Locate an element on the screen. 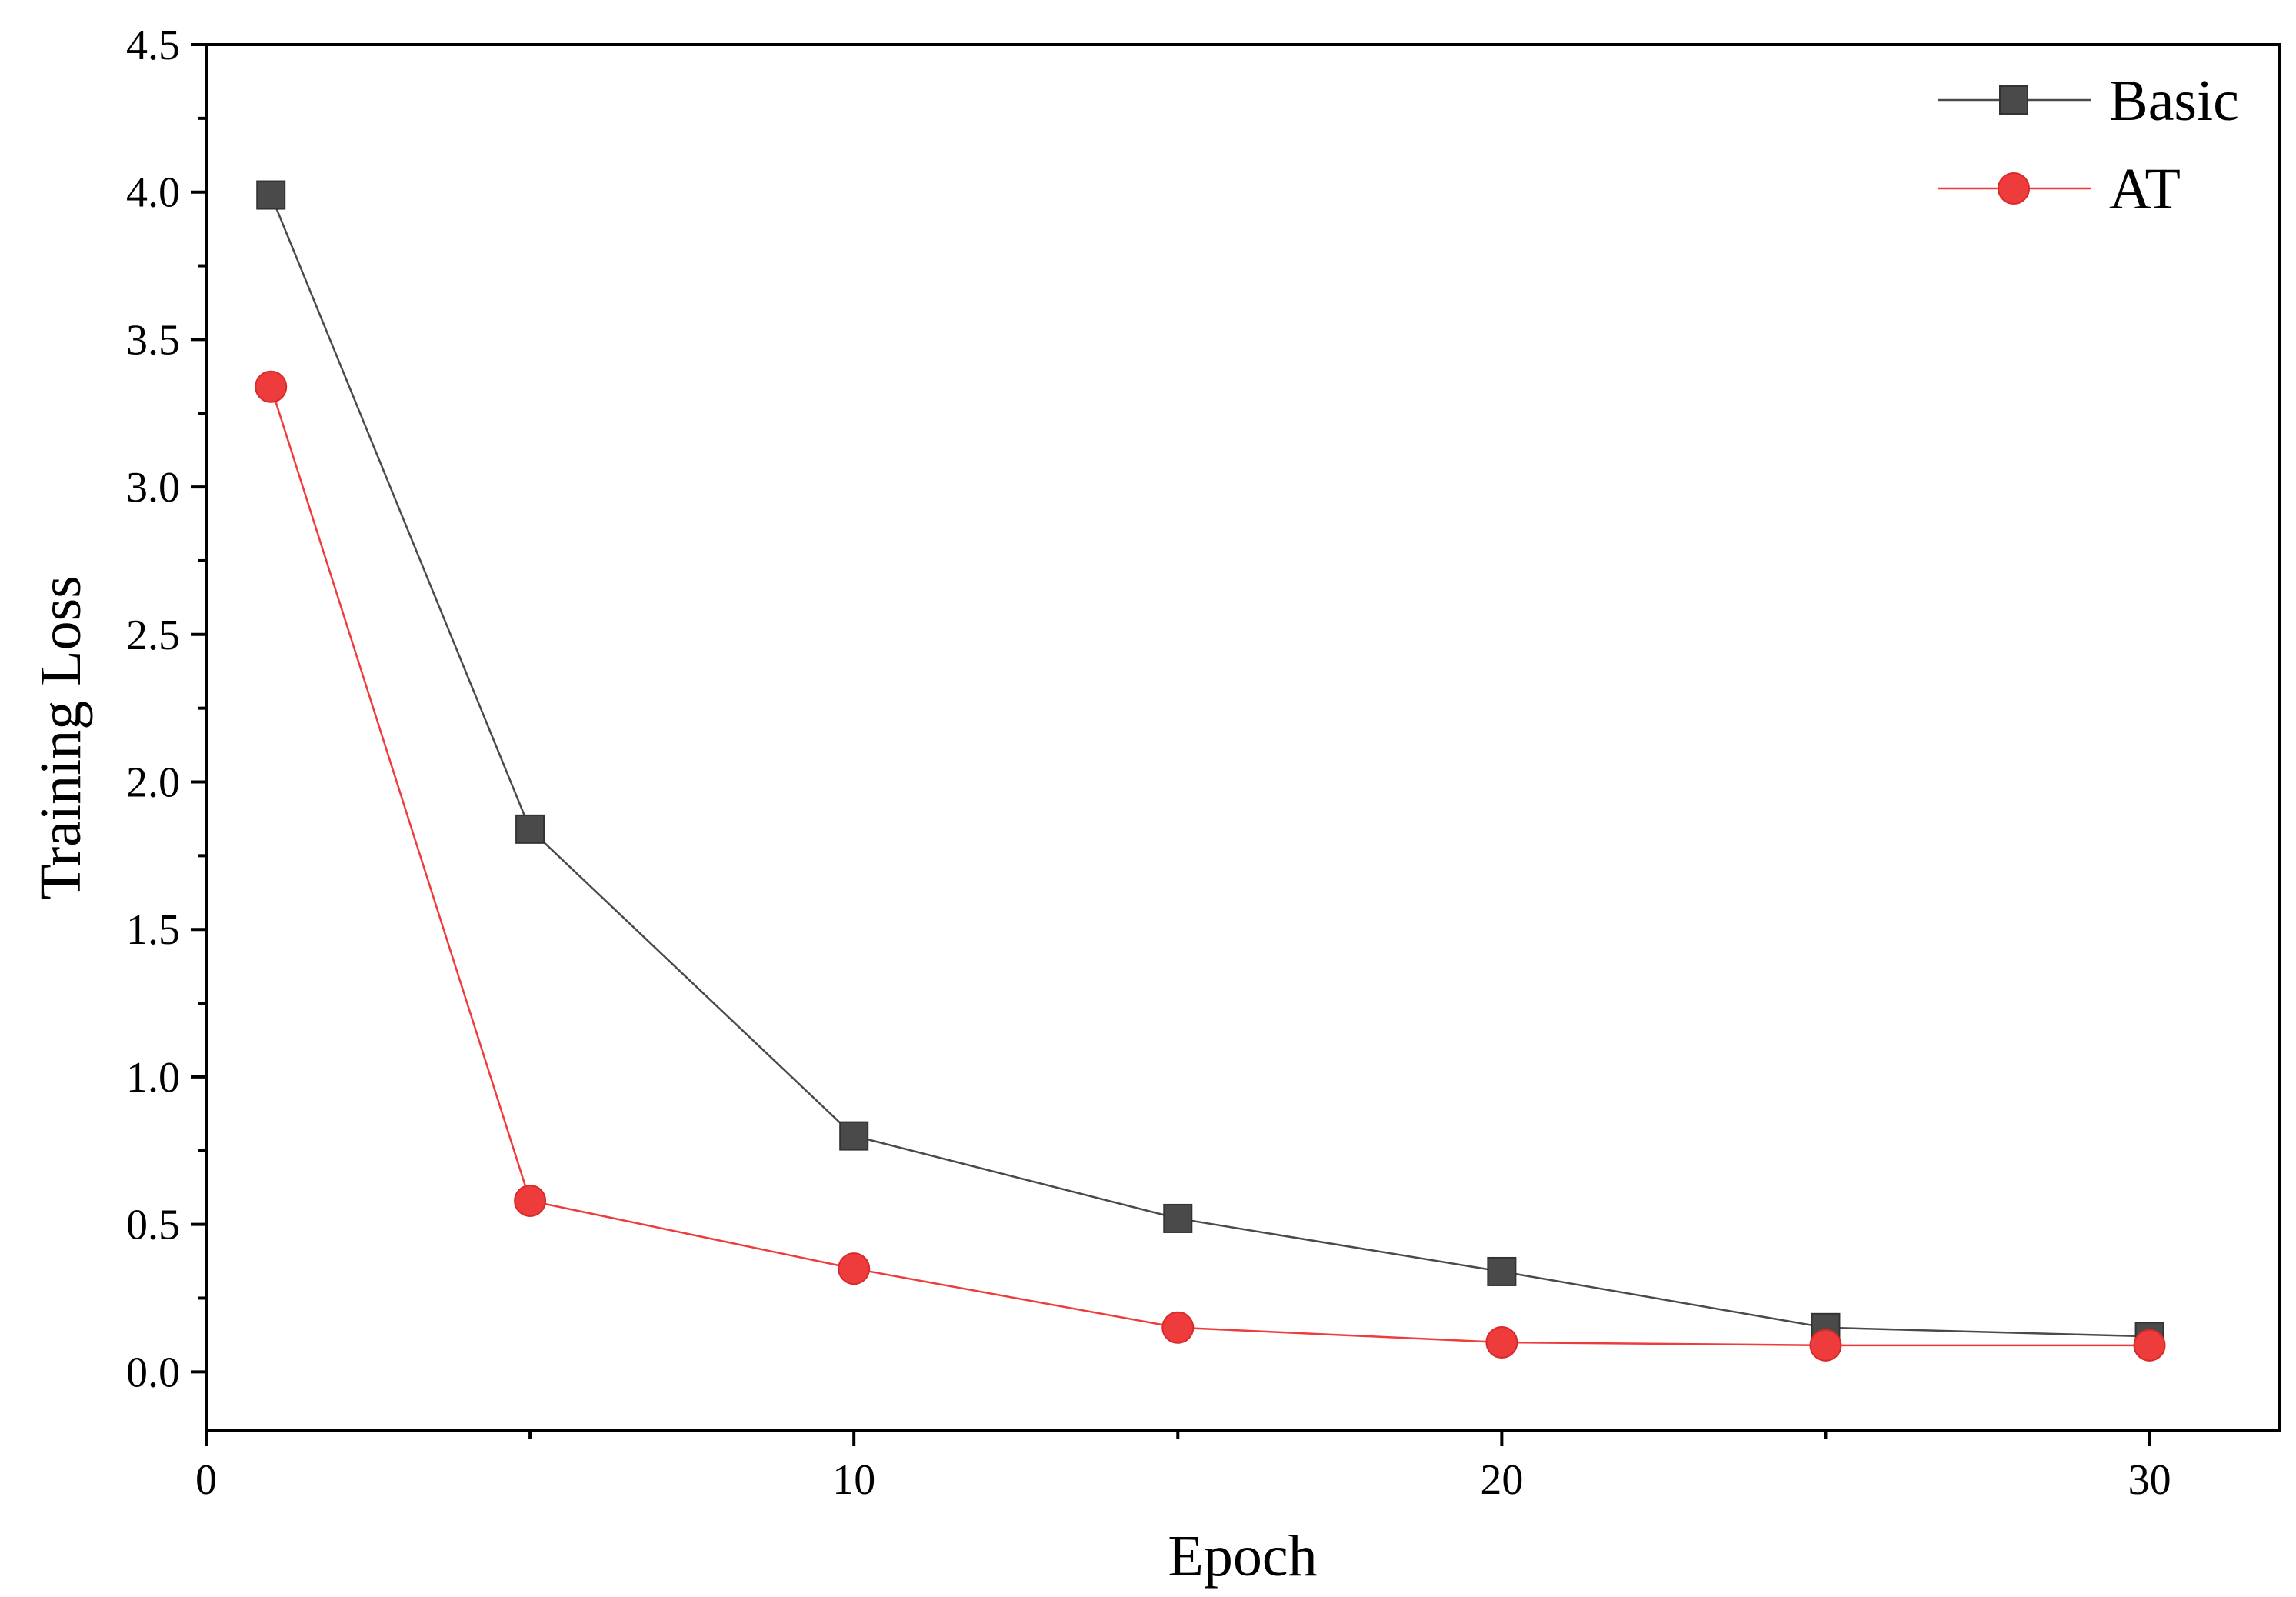  x-tick-label: 0 is located at coordinates (206, 1480).